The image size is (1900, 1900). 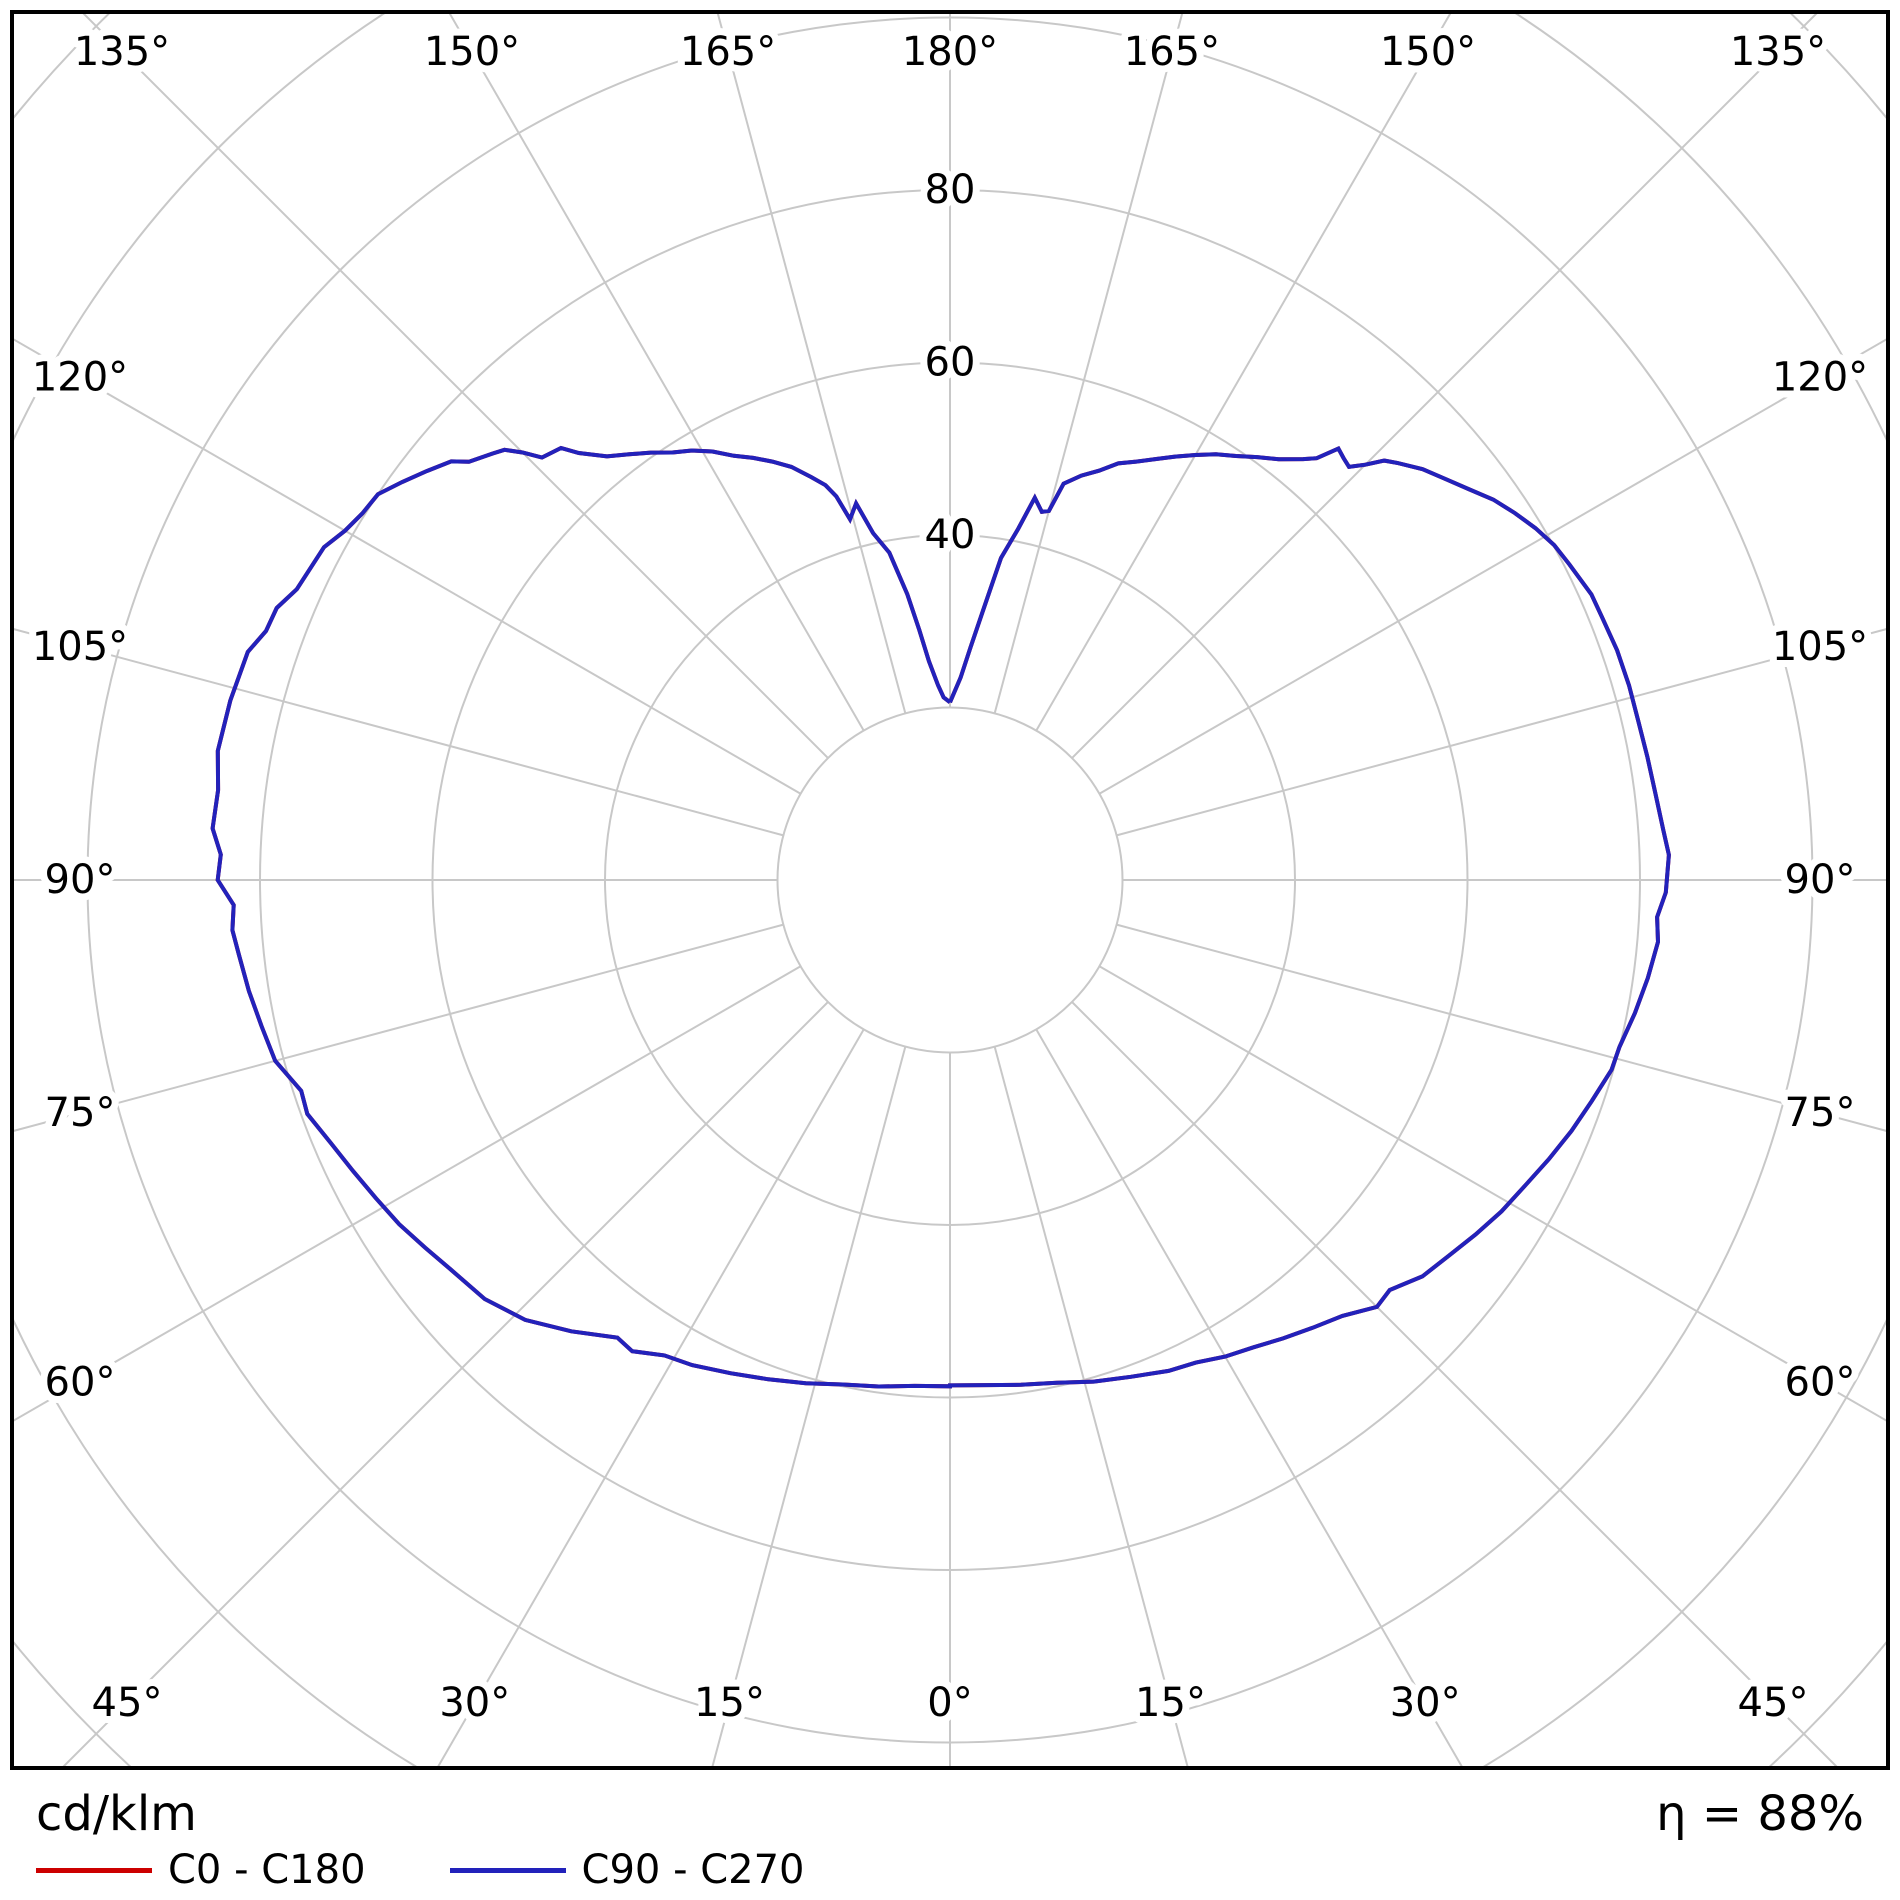 I want to click on ring-value-label: 80, so click(x=950, y=190).